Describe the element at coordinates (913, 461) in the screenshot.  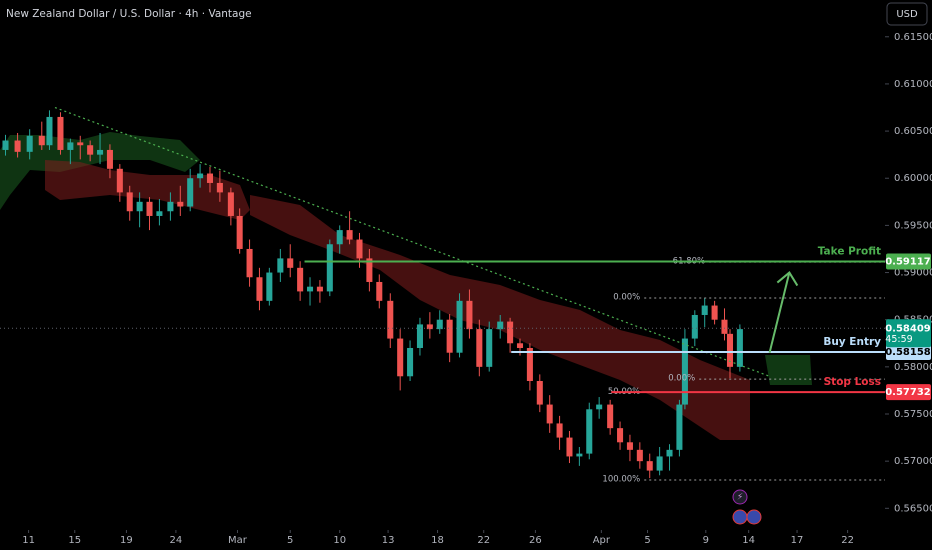
I see `y-tick-label: 0.57000` at that location.